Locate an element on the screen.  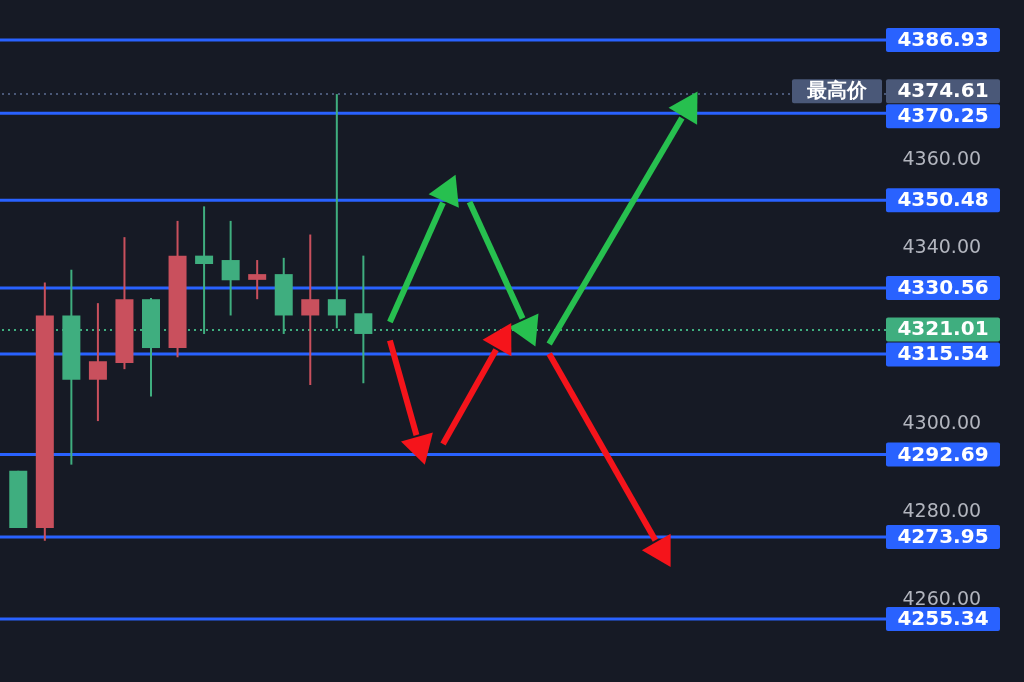
ref-line-label: 4374.61 is located at coordinates (943, 90).